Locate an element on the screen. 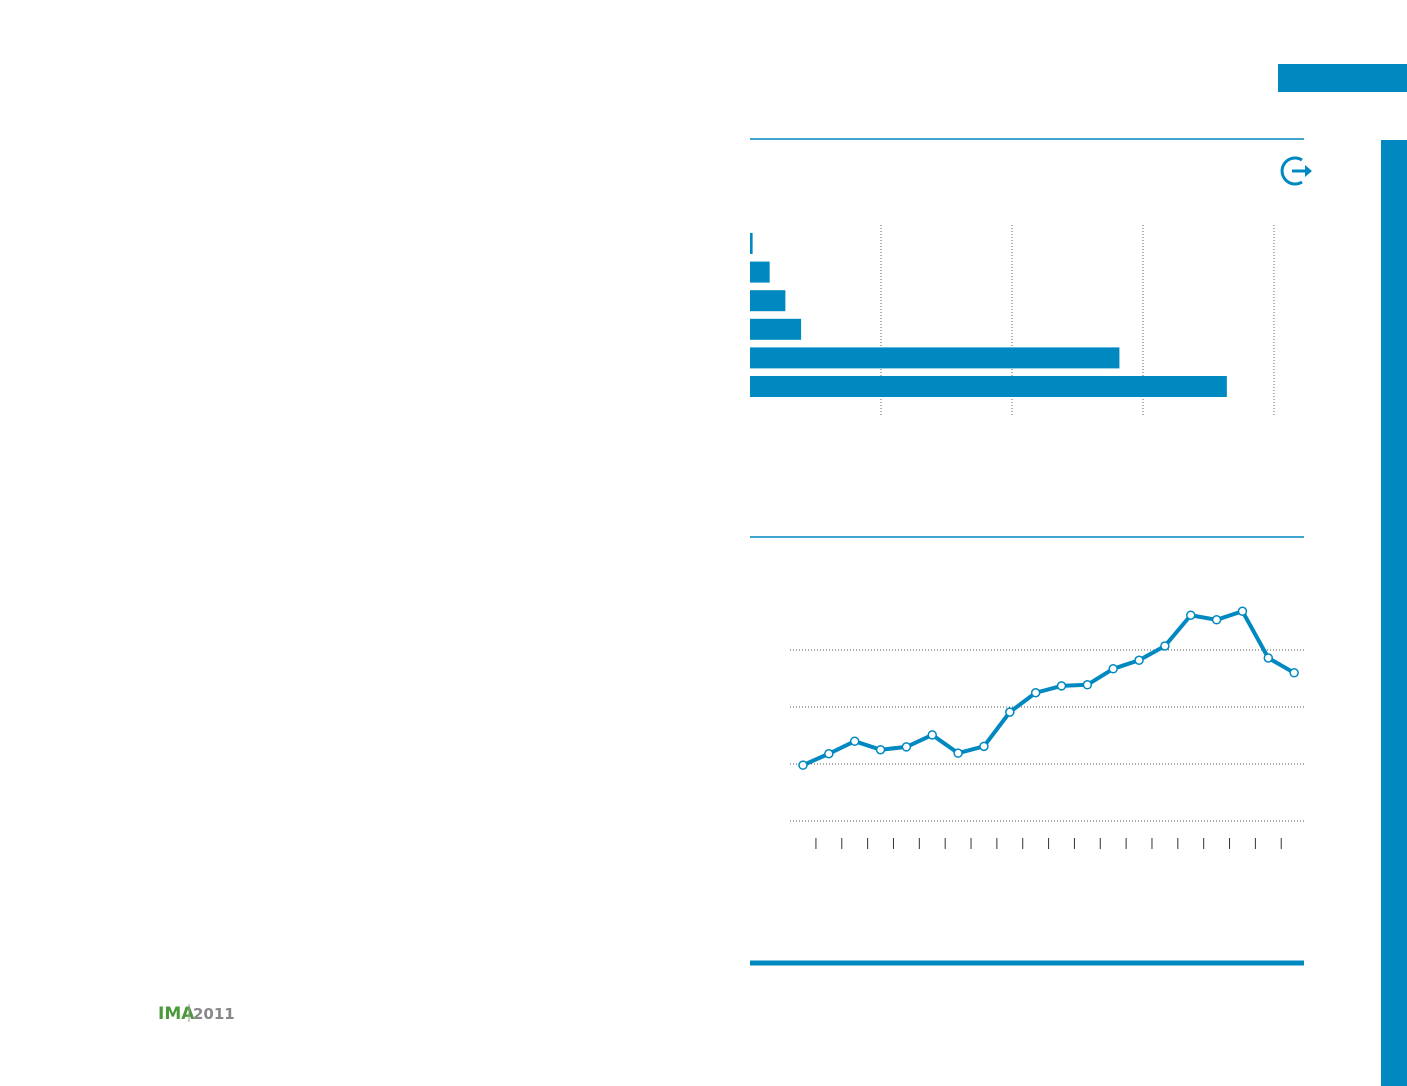  exit-icon is located at coordinates (1296, 171).